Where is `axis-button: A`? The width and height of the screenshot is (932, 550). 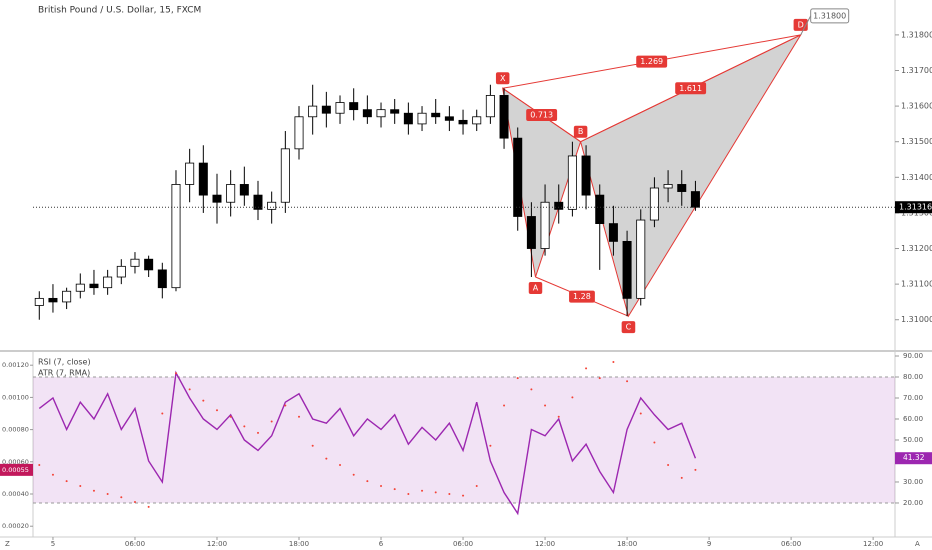
axis-button: A is located at coordinates (917, 544).